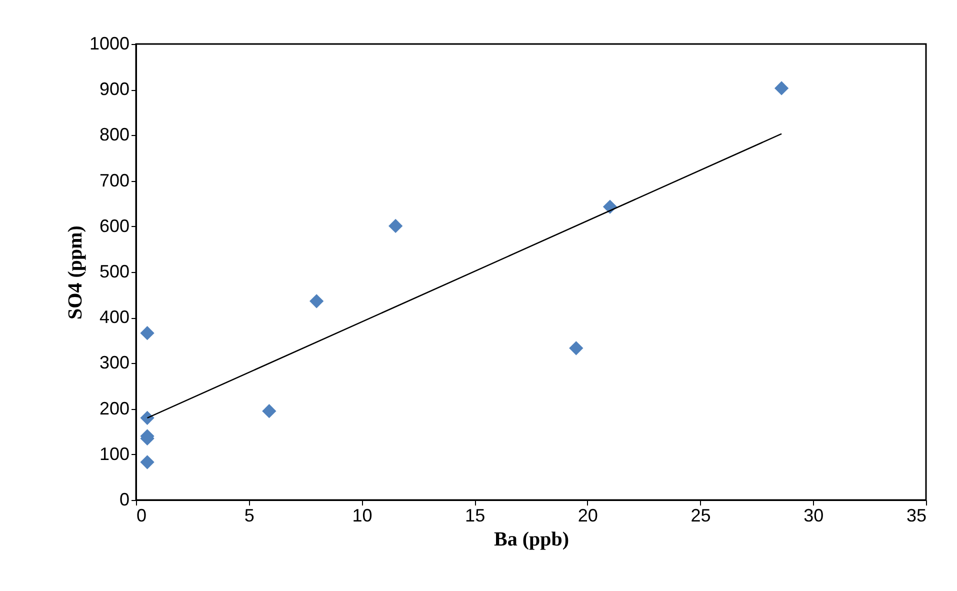  Describe the element at coordinates (114, 226) in the screenshot. I see `y-tick-label: 600` at that location.